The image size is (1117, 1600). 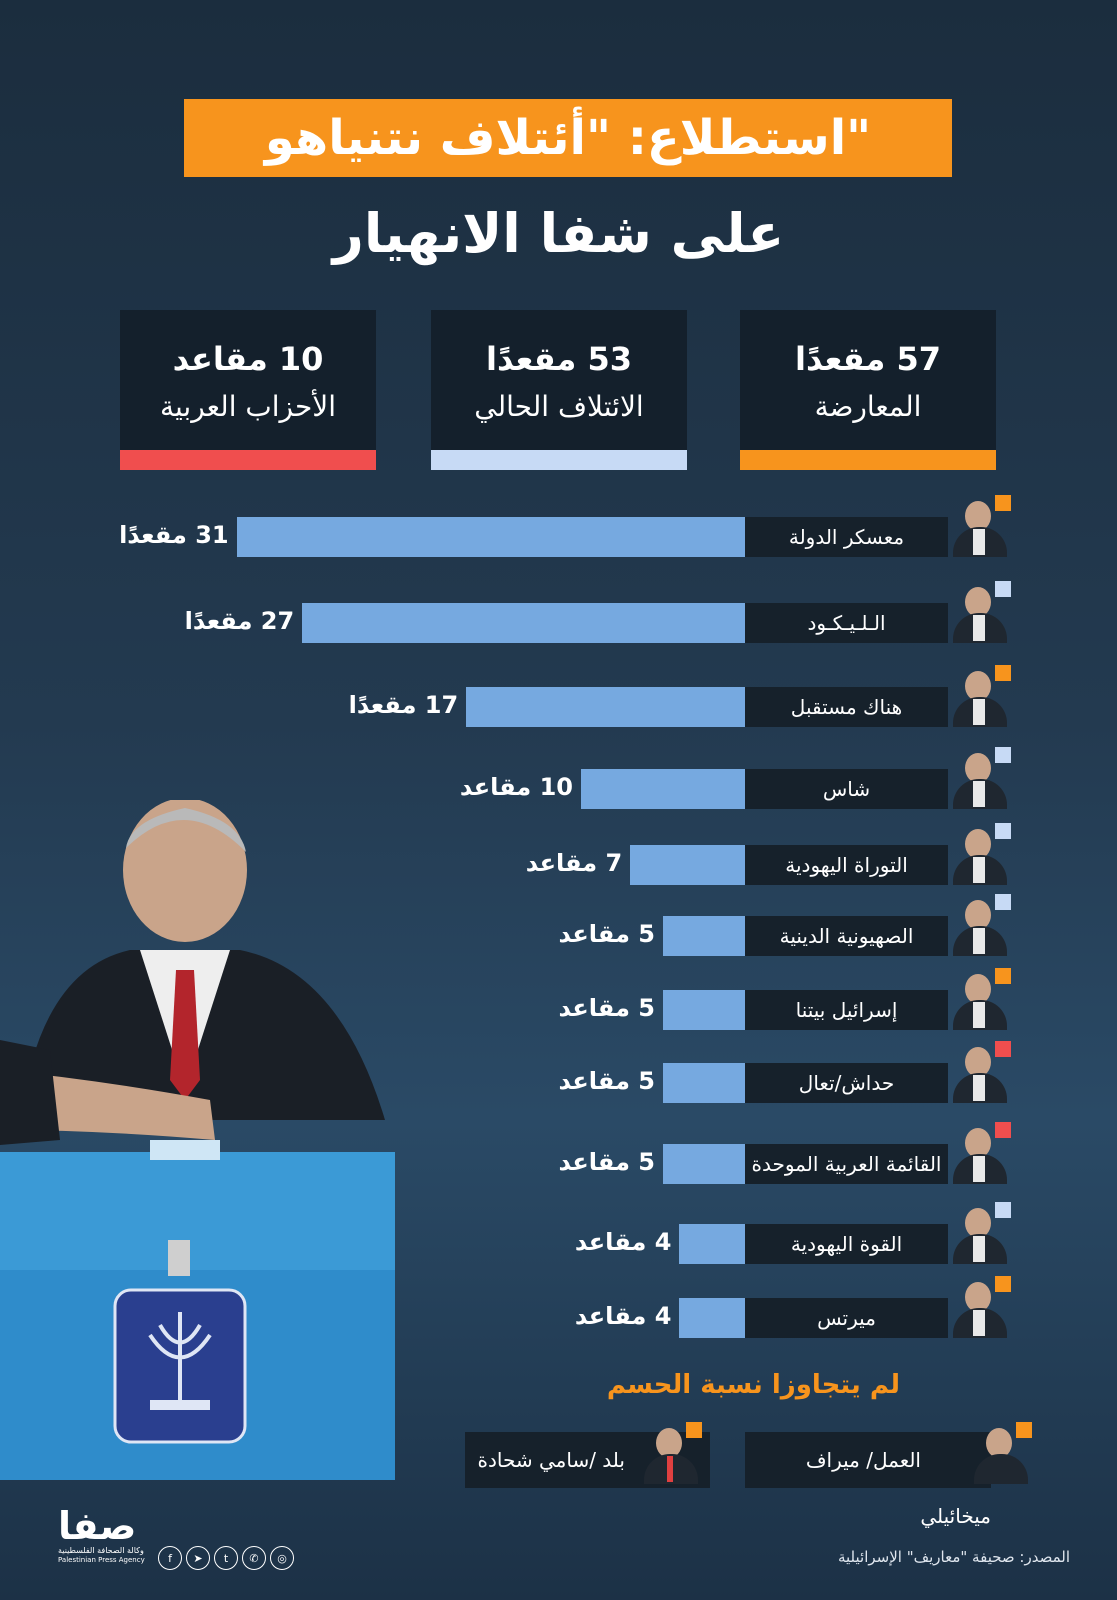 I want to click on party-label: هناك مستقبل, so click(x=846, y=707).